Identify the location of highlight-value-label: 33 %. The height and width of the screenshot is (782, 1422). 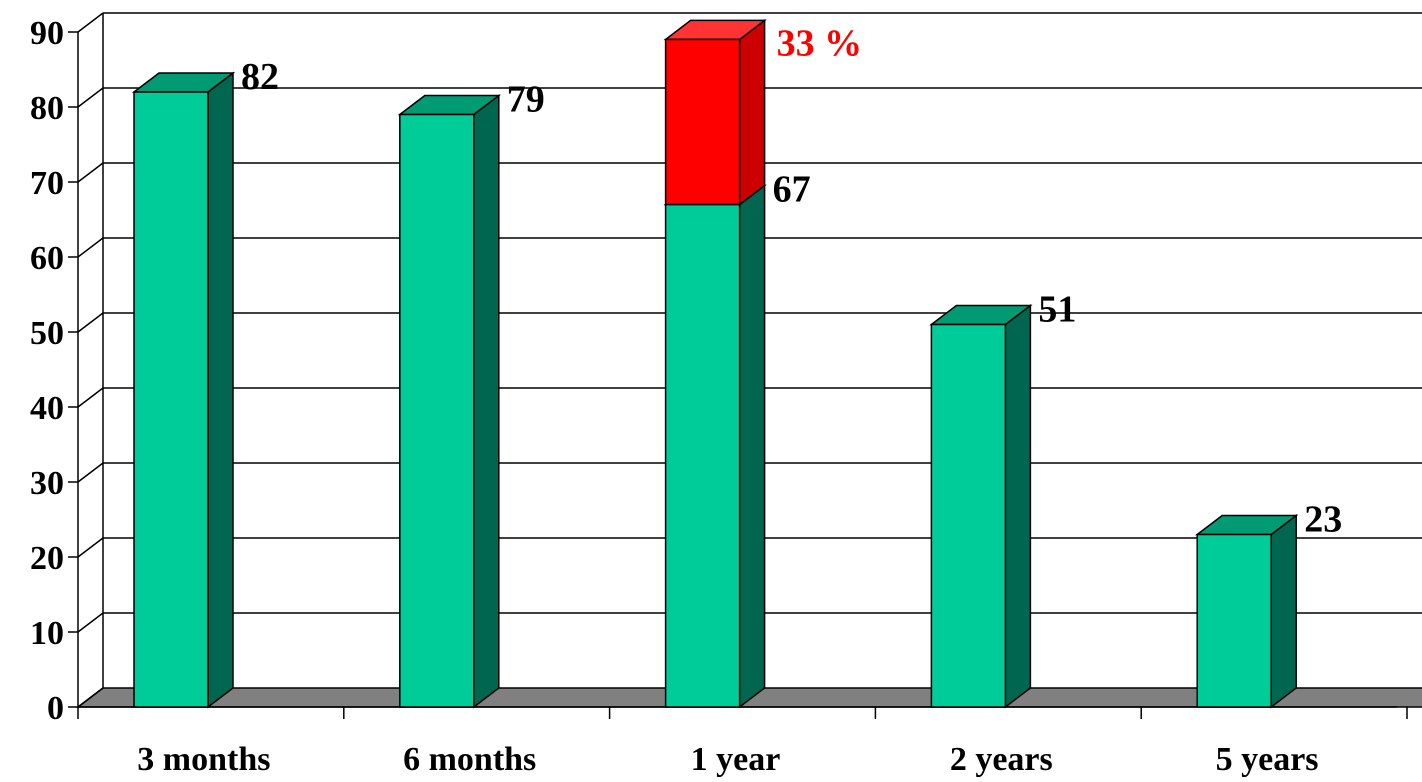
(820, 43).